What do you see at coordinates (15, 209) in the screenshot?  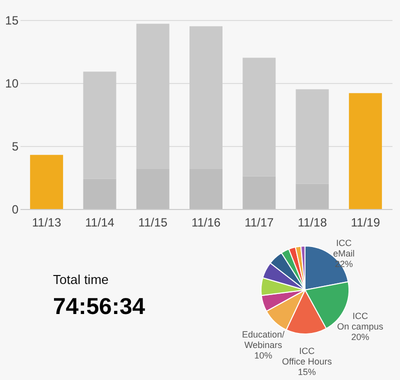 I see `y-tick-label: 0` at bounding box center [15, 209].